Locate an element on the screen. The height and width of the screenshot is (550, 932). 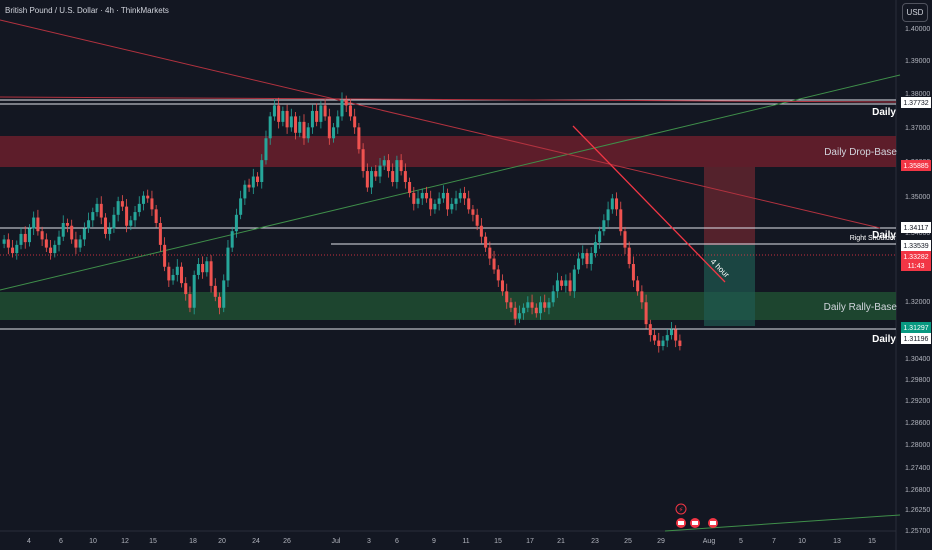
y-tick-label: 1.39000 is located at coordinates (917, 61).